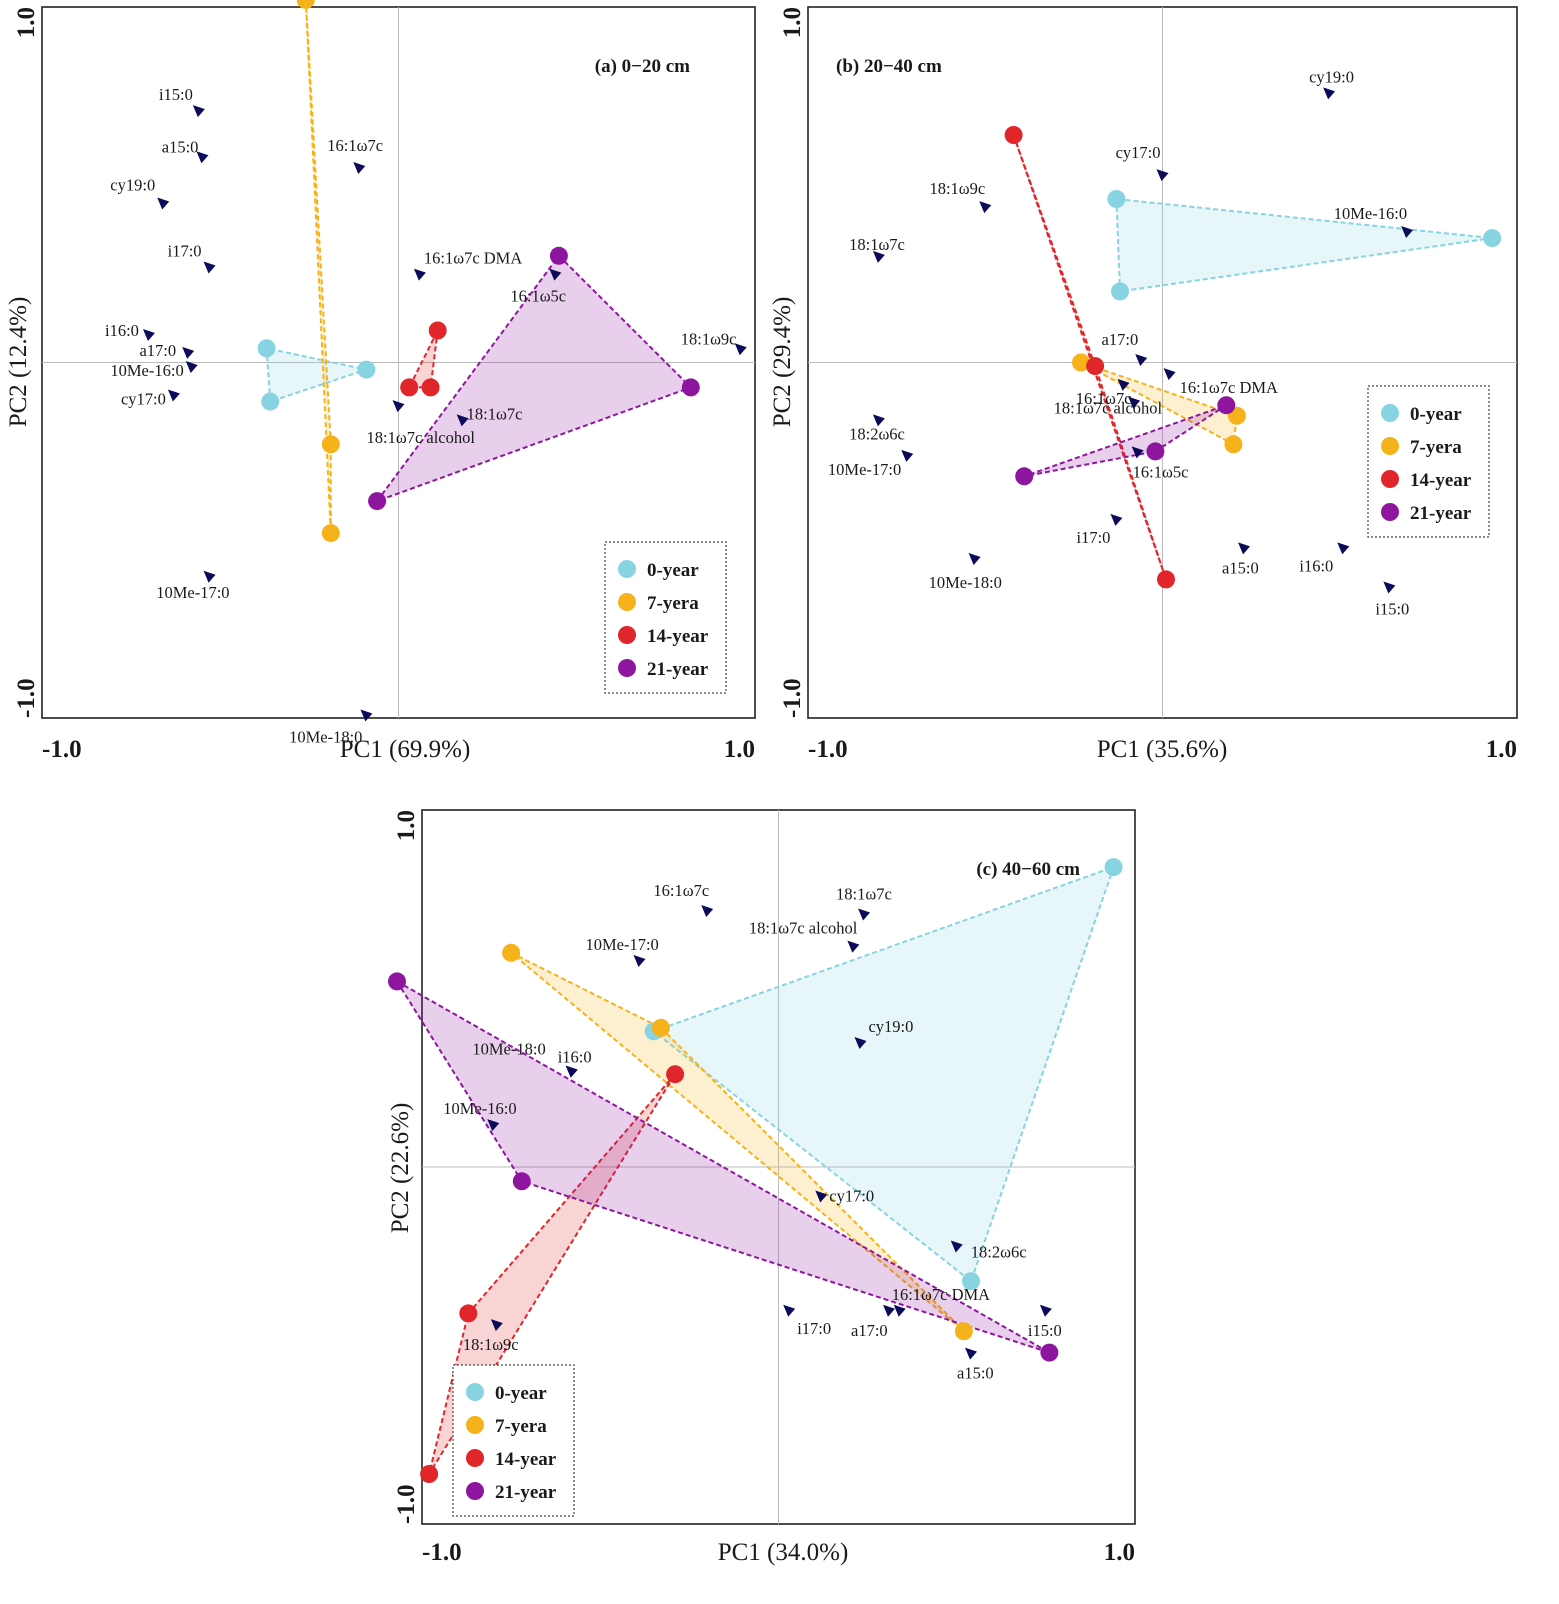  What do you see at coordinates (1162, 749) in the screenshot?
I see `x-axis-title: PC1 (35.6%)` at bounding box center [1162, 749].